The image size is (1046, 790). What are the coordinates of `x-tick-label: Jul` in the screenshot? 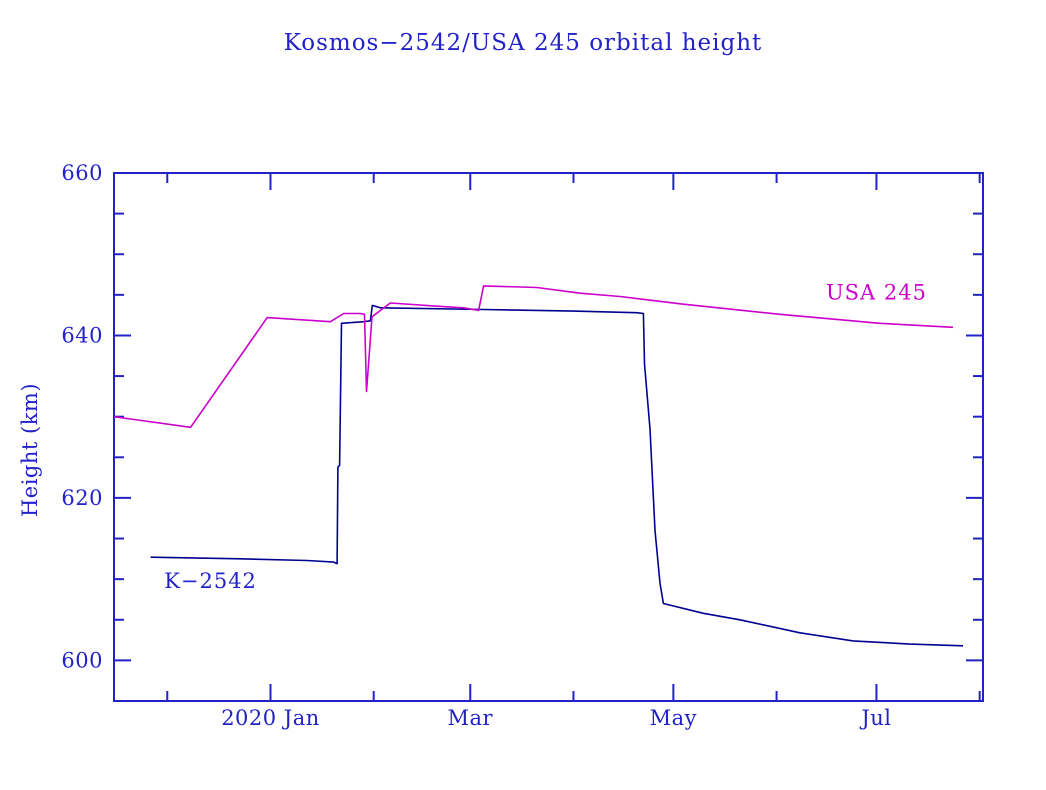 It's located at (875, 718).